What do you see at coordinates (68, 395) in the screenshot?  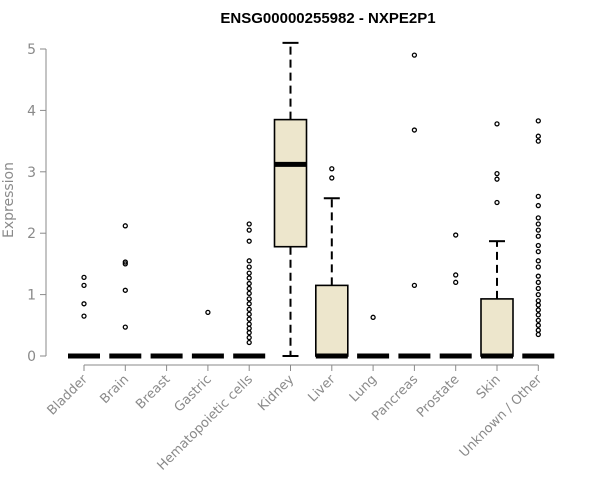 I see `x-tick-label: Bladder` at bounding box center [68, 395].